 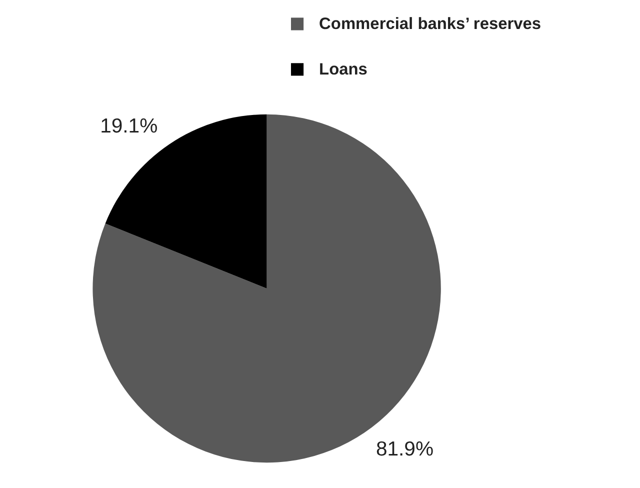 I want to click on legend-label: Commercial banks’ reserves, so click(x=430, y=23).